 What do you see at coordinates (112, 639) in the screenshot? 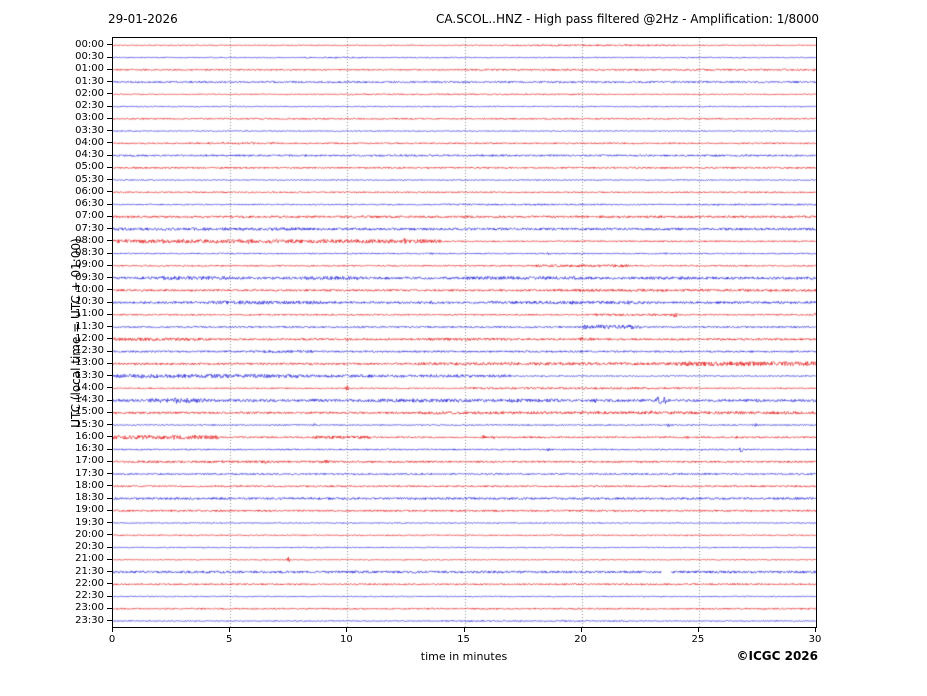
I see `x-tick-label: 0` at bounding box center [112, 639].